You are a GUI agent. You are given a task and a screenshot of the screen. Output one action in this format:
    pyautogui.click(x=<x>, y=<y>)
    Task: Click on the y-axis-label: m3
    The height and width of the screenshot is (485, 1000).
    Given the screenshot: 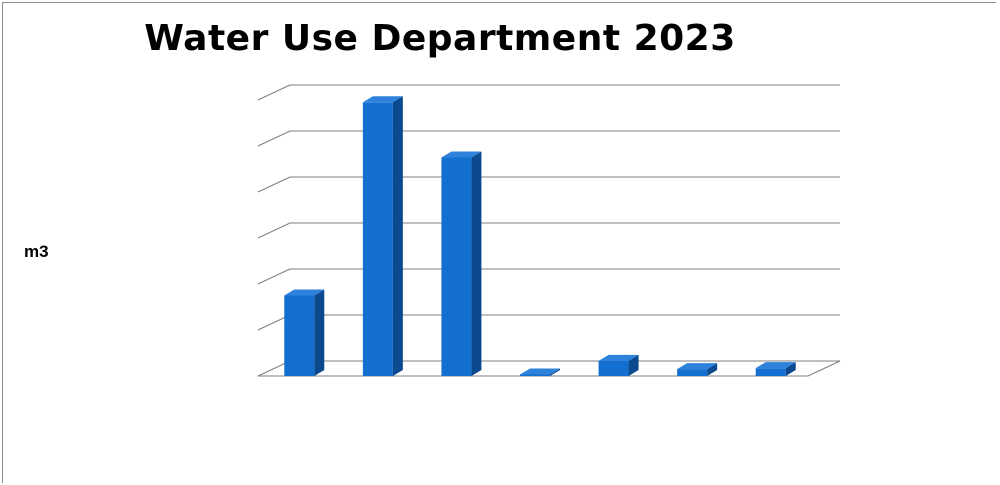 What is the action you would take?
    pyautogui.click(x=36, y=251)
    